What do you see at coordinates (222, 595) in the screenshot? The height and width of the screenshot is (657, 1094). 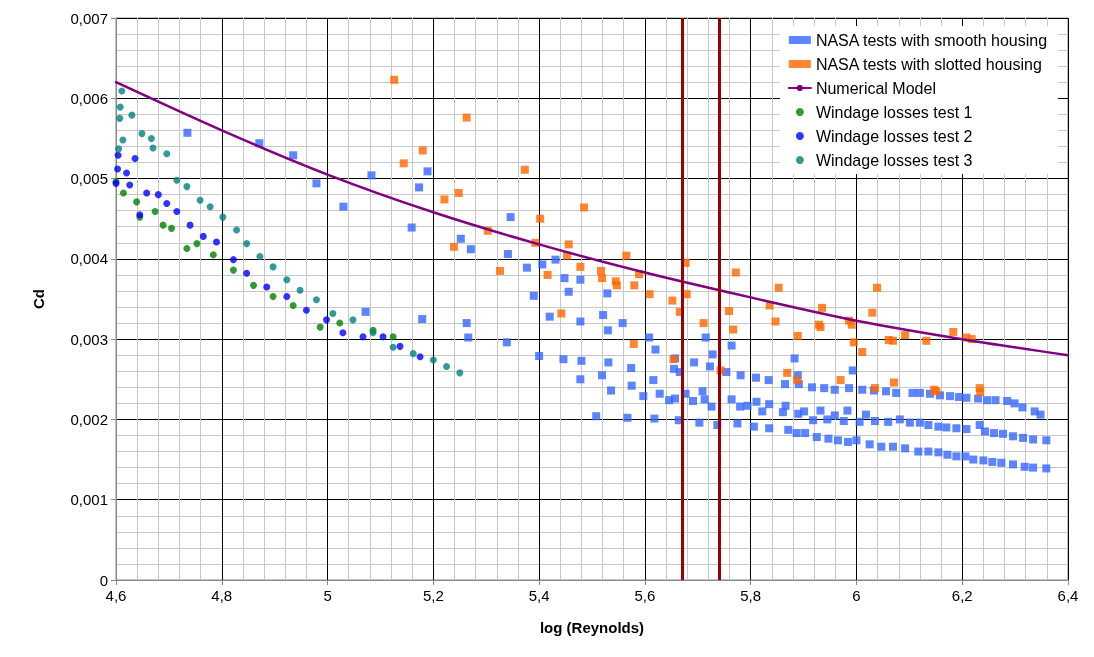 I see `x-tick-label: 4,8` at bounding box center [222, 595].